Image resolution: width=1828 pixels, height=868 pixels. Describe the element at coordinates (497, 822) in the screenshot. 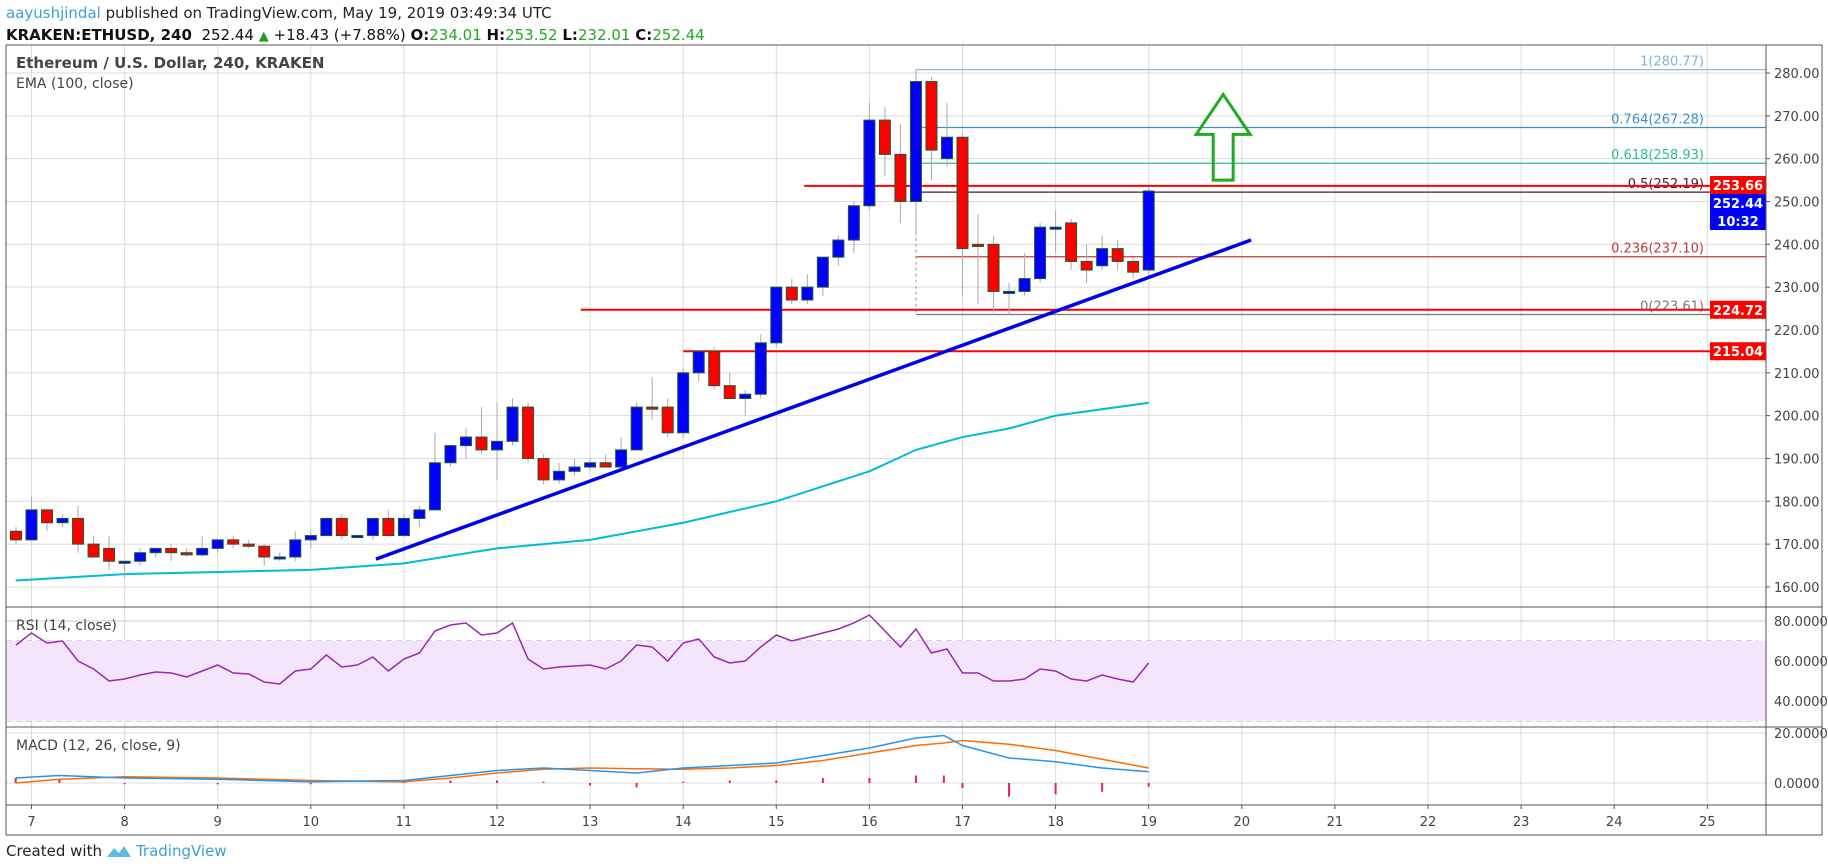

I see `time-label: 12` at that location.